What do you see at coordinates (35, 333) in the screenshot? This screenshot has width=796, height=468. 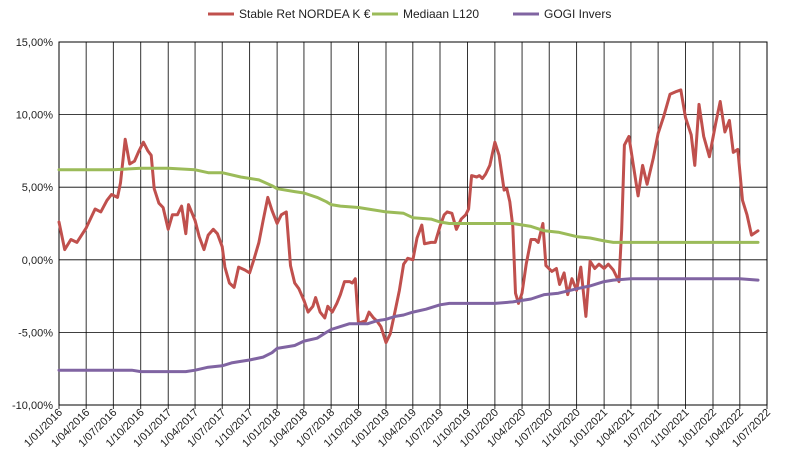 I see `y-tick-label: -5,00%` at bounding box center [35, 333].